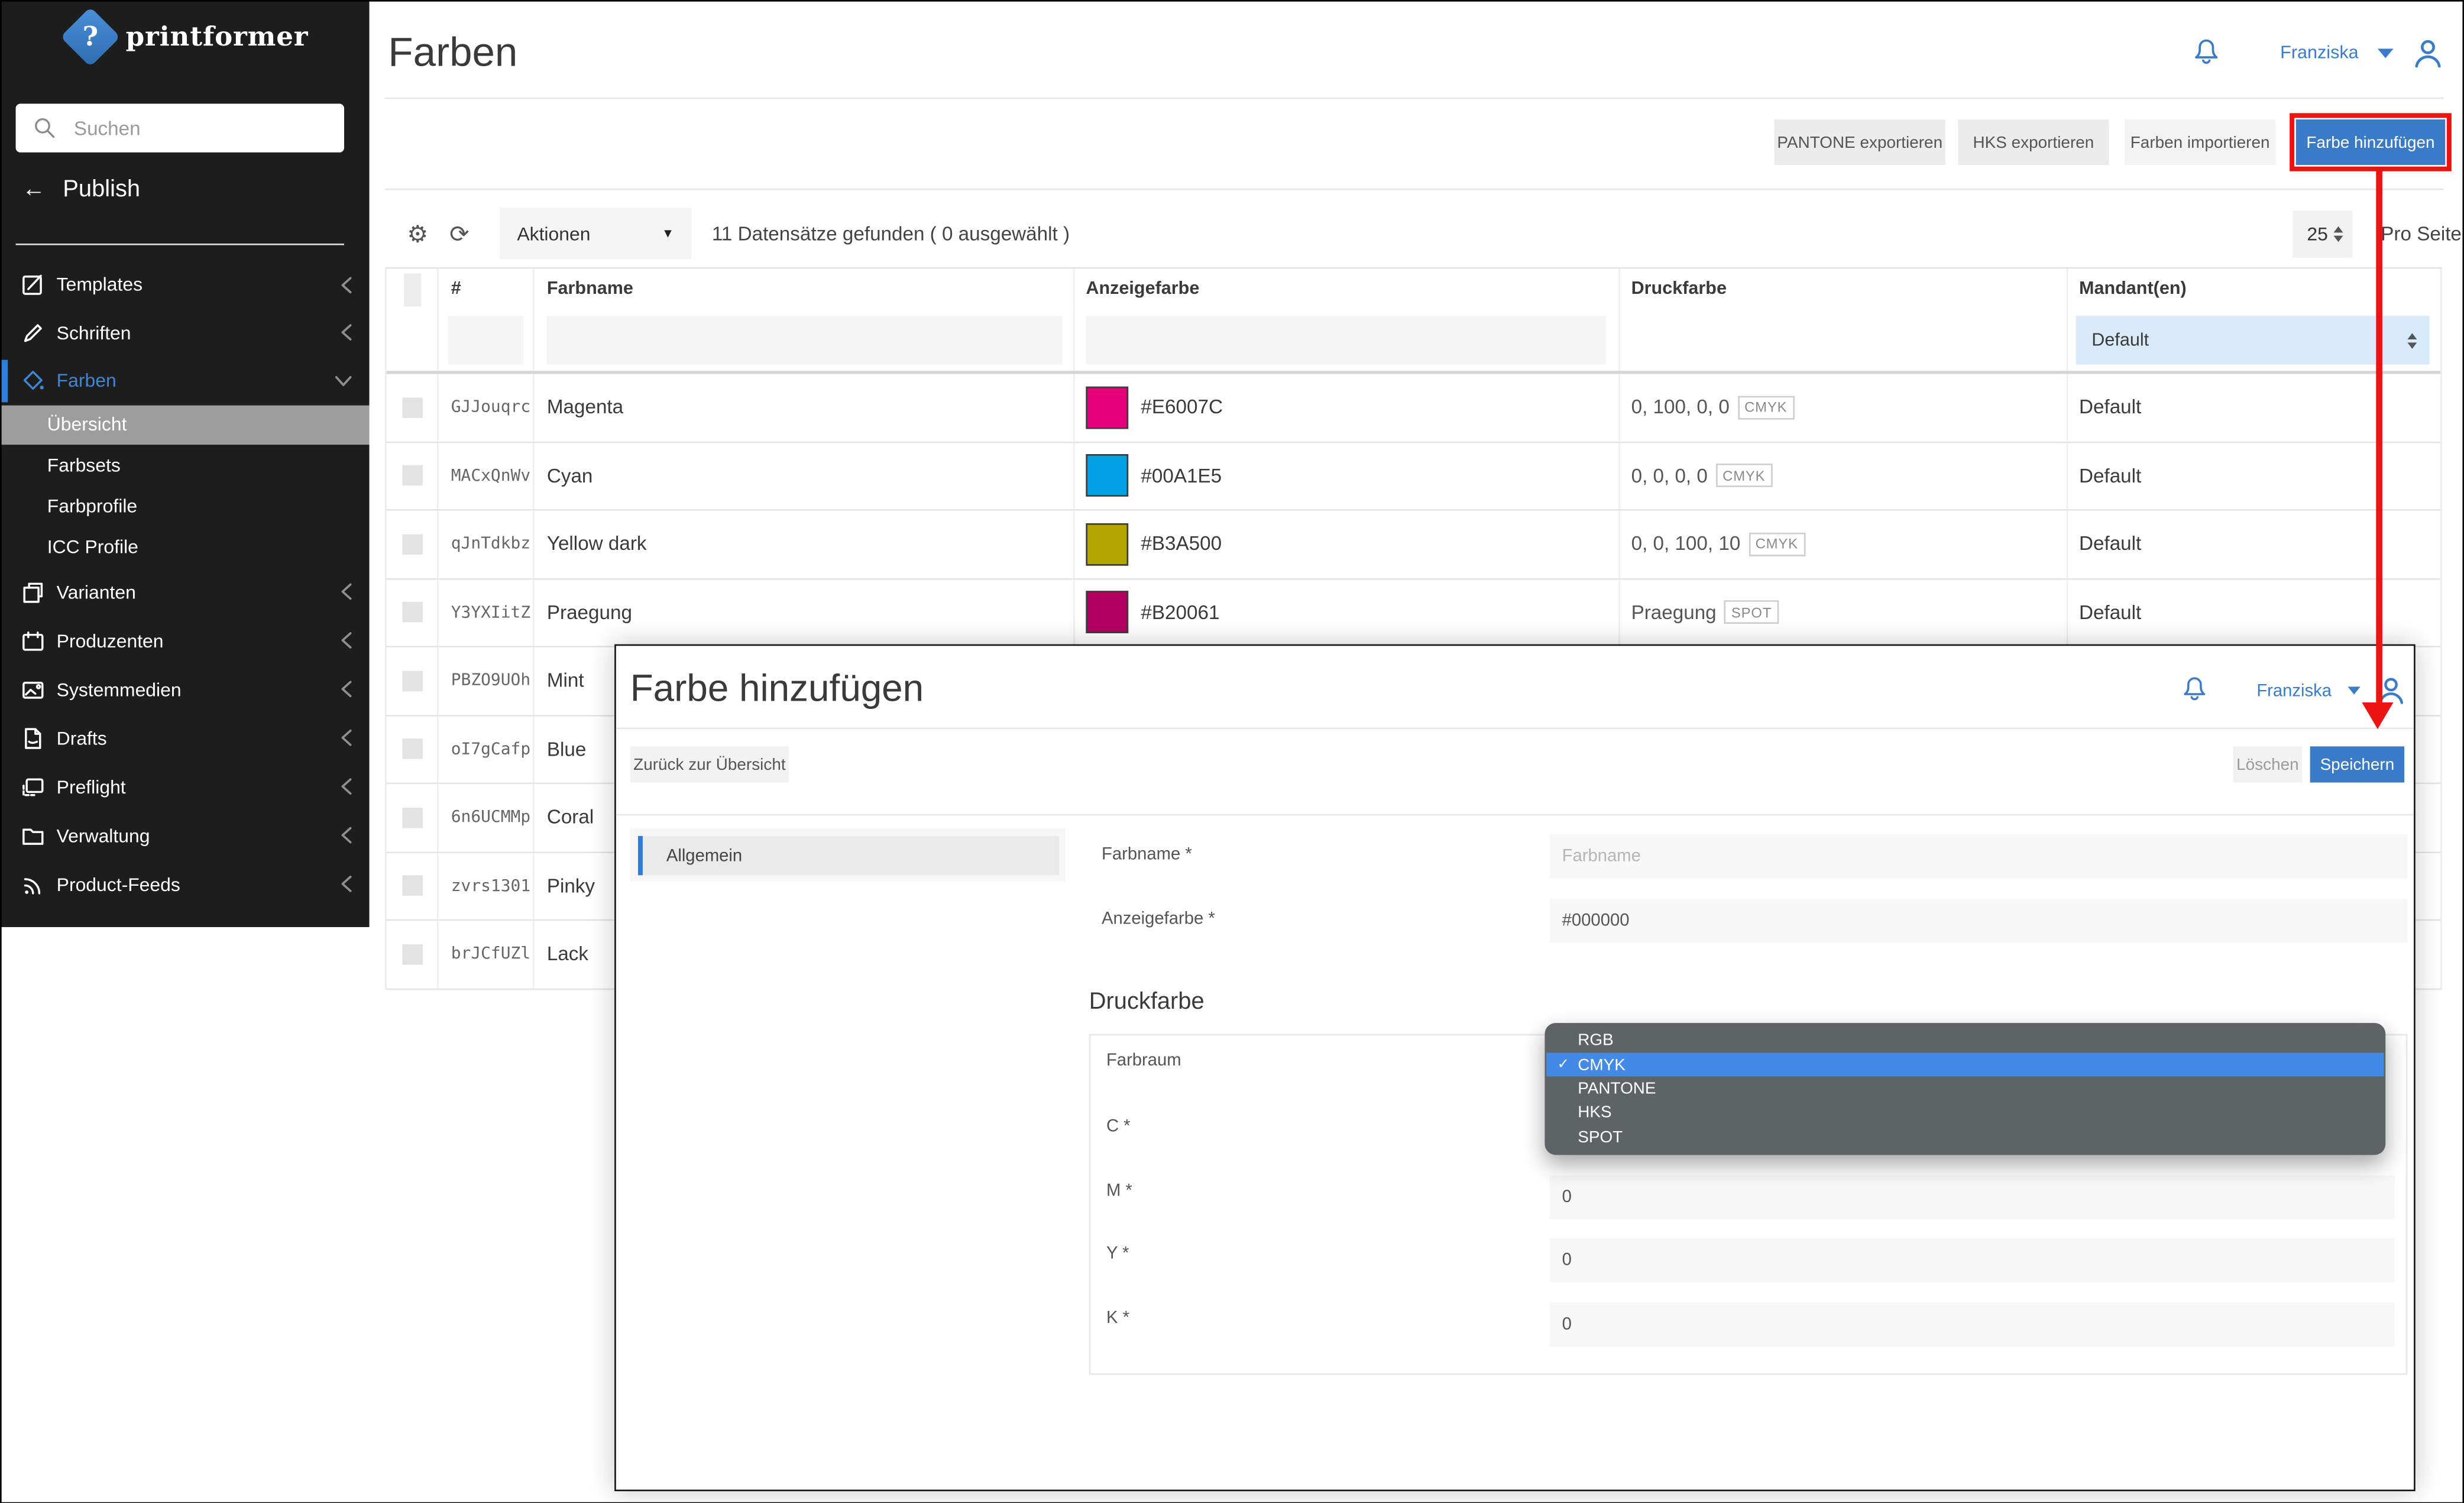 Image resolution: width=2464 pixels, height=1503 pixels. I want to click on filter-anzeigefarbe-input, so click(1346, 341).